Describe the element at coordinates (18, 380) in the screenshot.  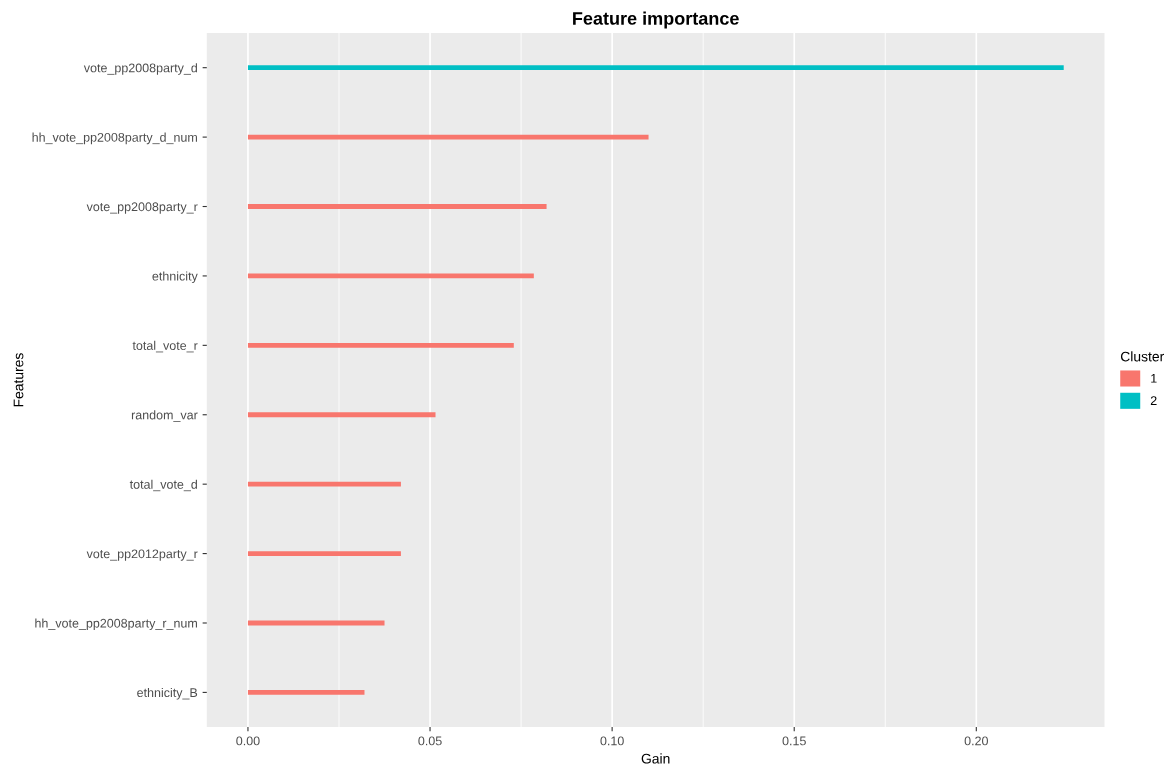
I see `y-axis-title: Features` at that location.